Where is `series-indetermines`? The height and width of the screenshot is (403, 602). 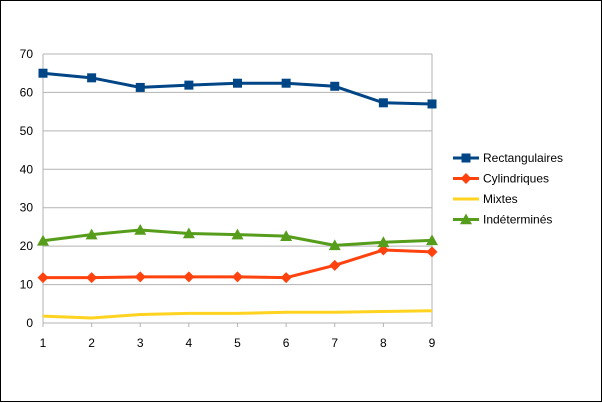
series-indetermines is located at coordinates (237, 237).